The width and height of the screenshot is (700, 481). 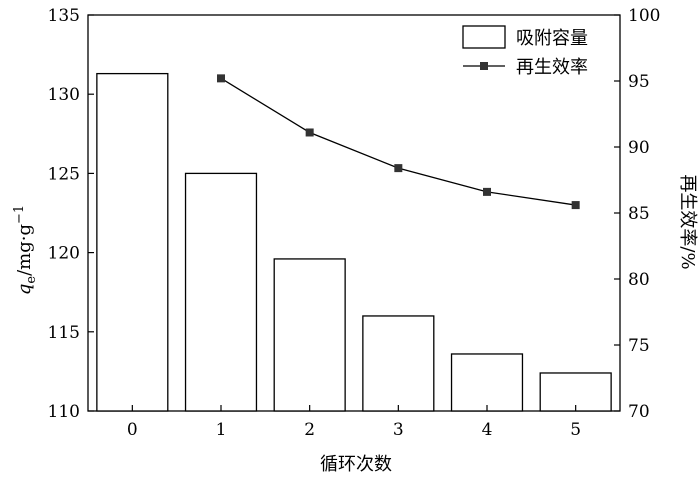 I want to click on y-left-tick-label: 120, so click(x=64, y=254).